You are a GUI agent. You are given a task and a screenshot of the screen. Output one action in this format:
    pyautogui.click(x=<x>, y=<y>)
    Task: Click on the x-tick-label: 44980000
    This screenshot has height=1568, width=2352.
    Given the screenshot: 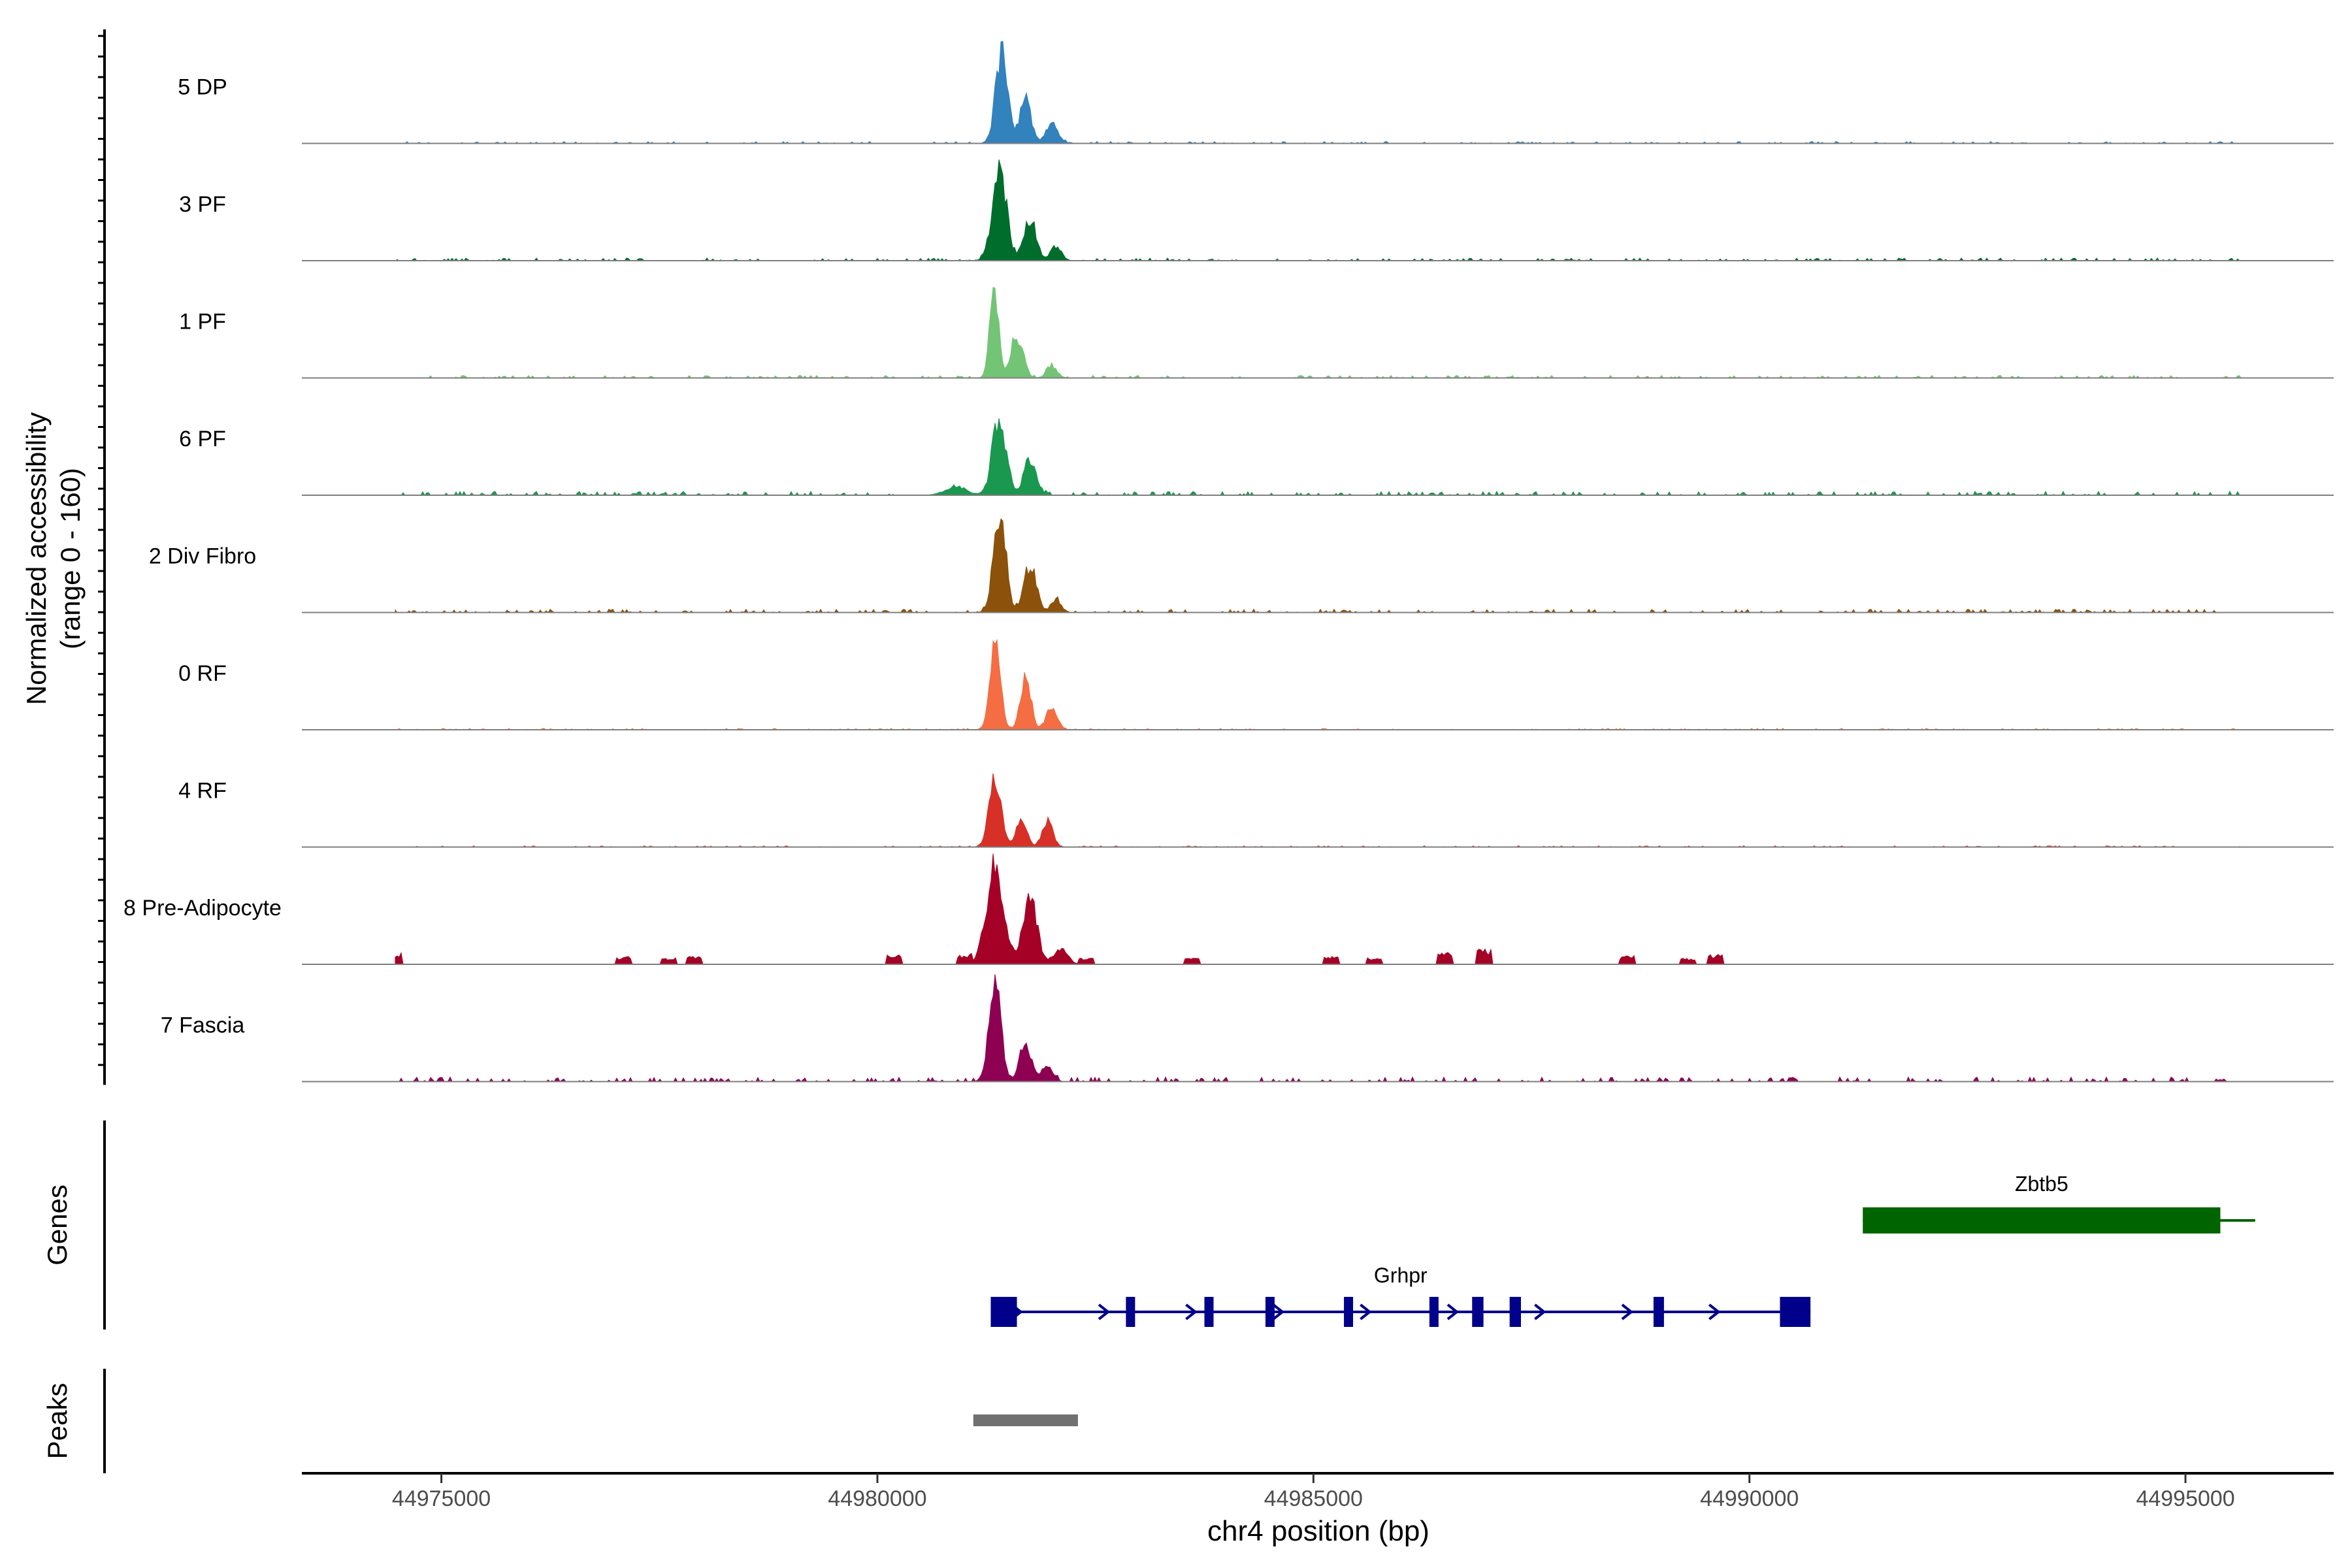 What is the action you would take?
    pyautogui.click(x=877, y=1498)
    